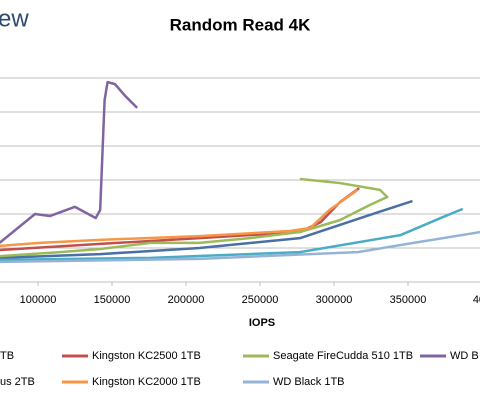 The image size is (480, 401). I want to click on legend-label: WD B, so click(464, 356).